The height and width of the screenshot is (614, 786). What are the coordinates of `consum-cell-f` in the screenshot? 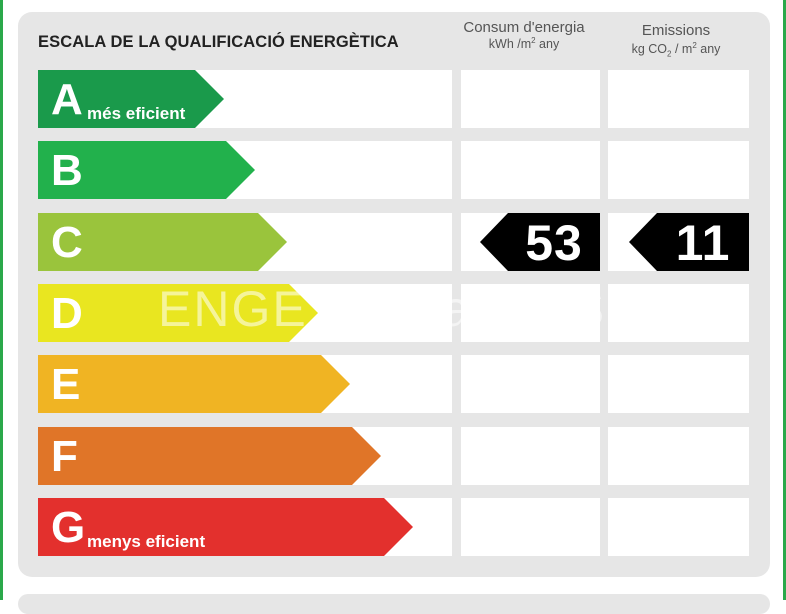 It's located at (530, 456).